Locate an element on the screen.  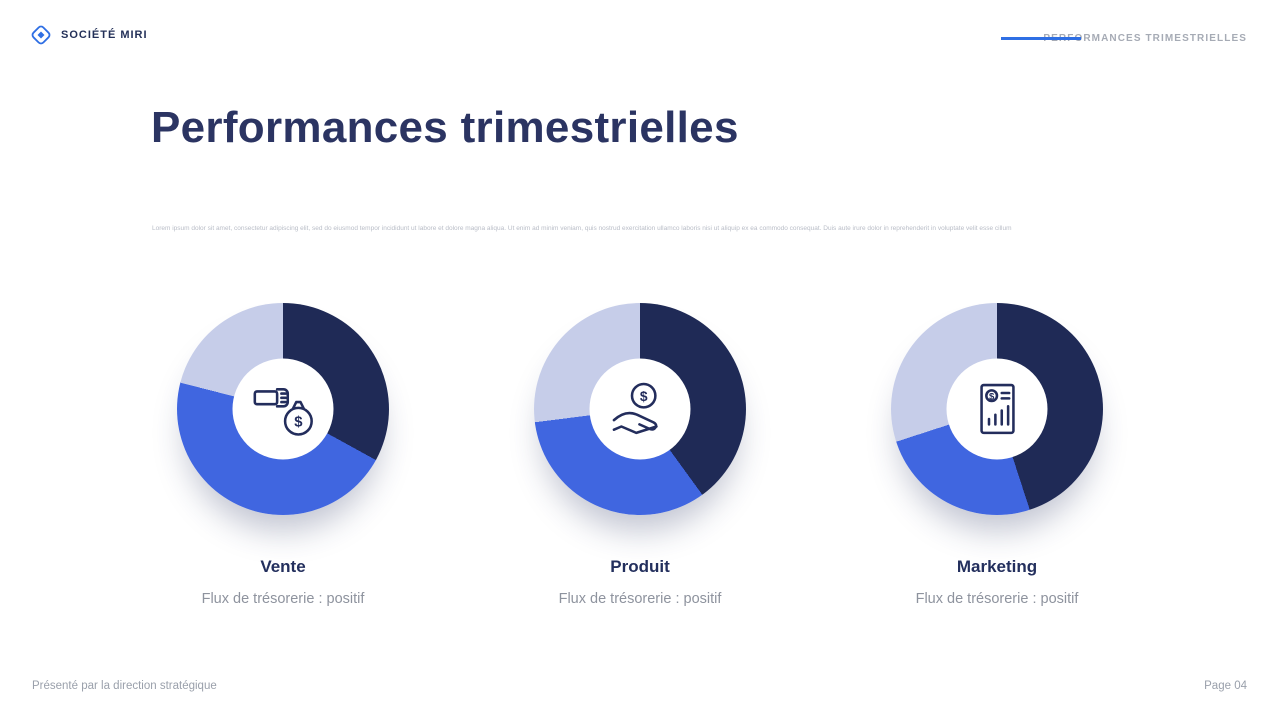
header-kicker: PERFORMANCES TRIMESTRIELLES is located at coordinates (1124, 38).